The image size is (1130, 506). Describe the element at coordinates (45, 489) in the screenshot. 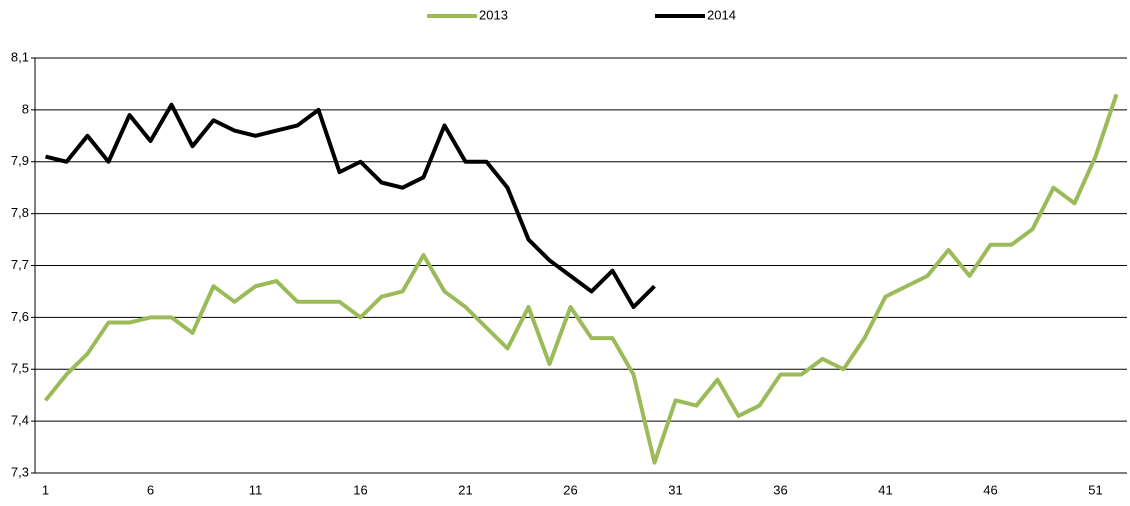

I see `x-tick-label: 1` at that location.